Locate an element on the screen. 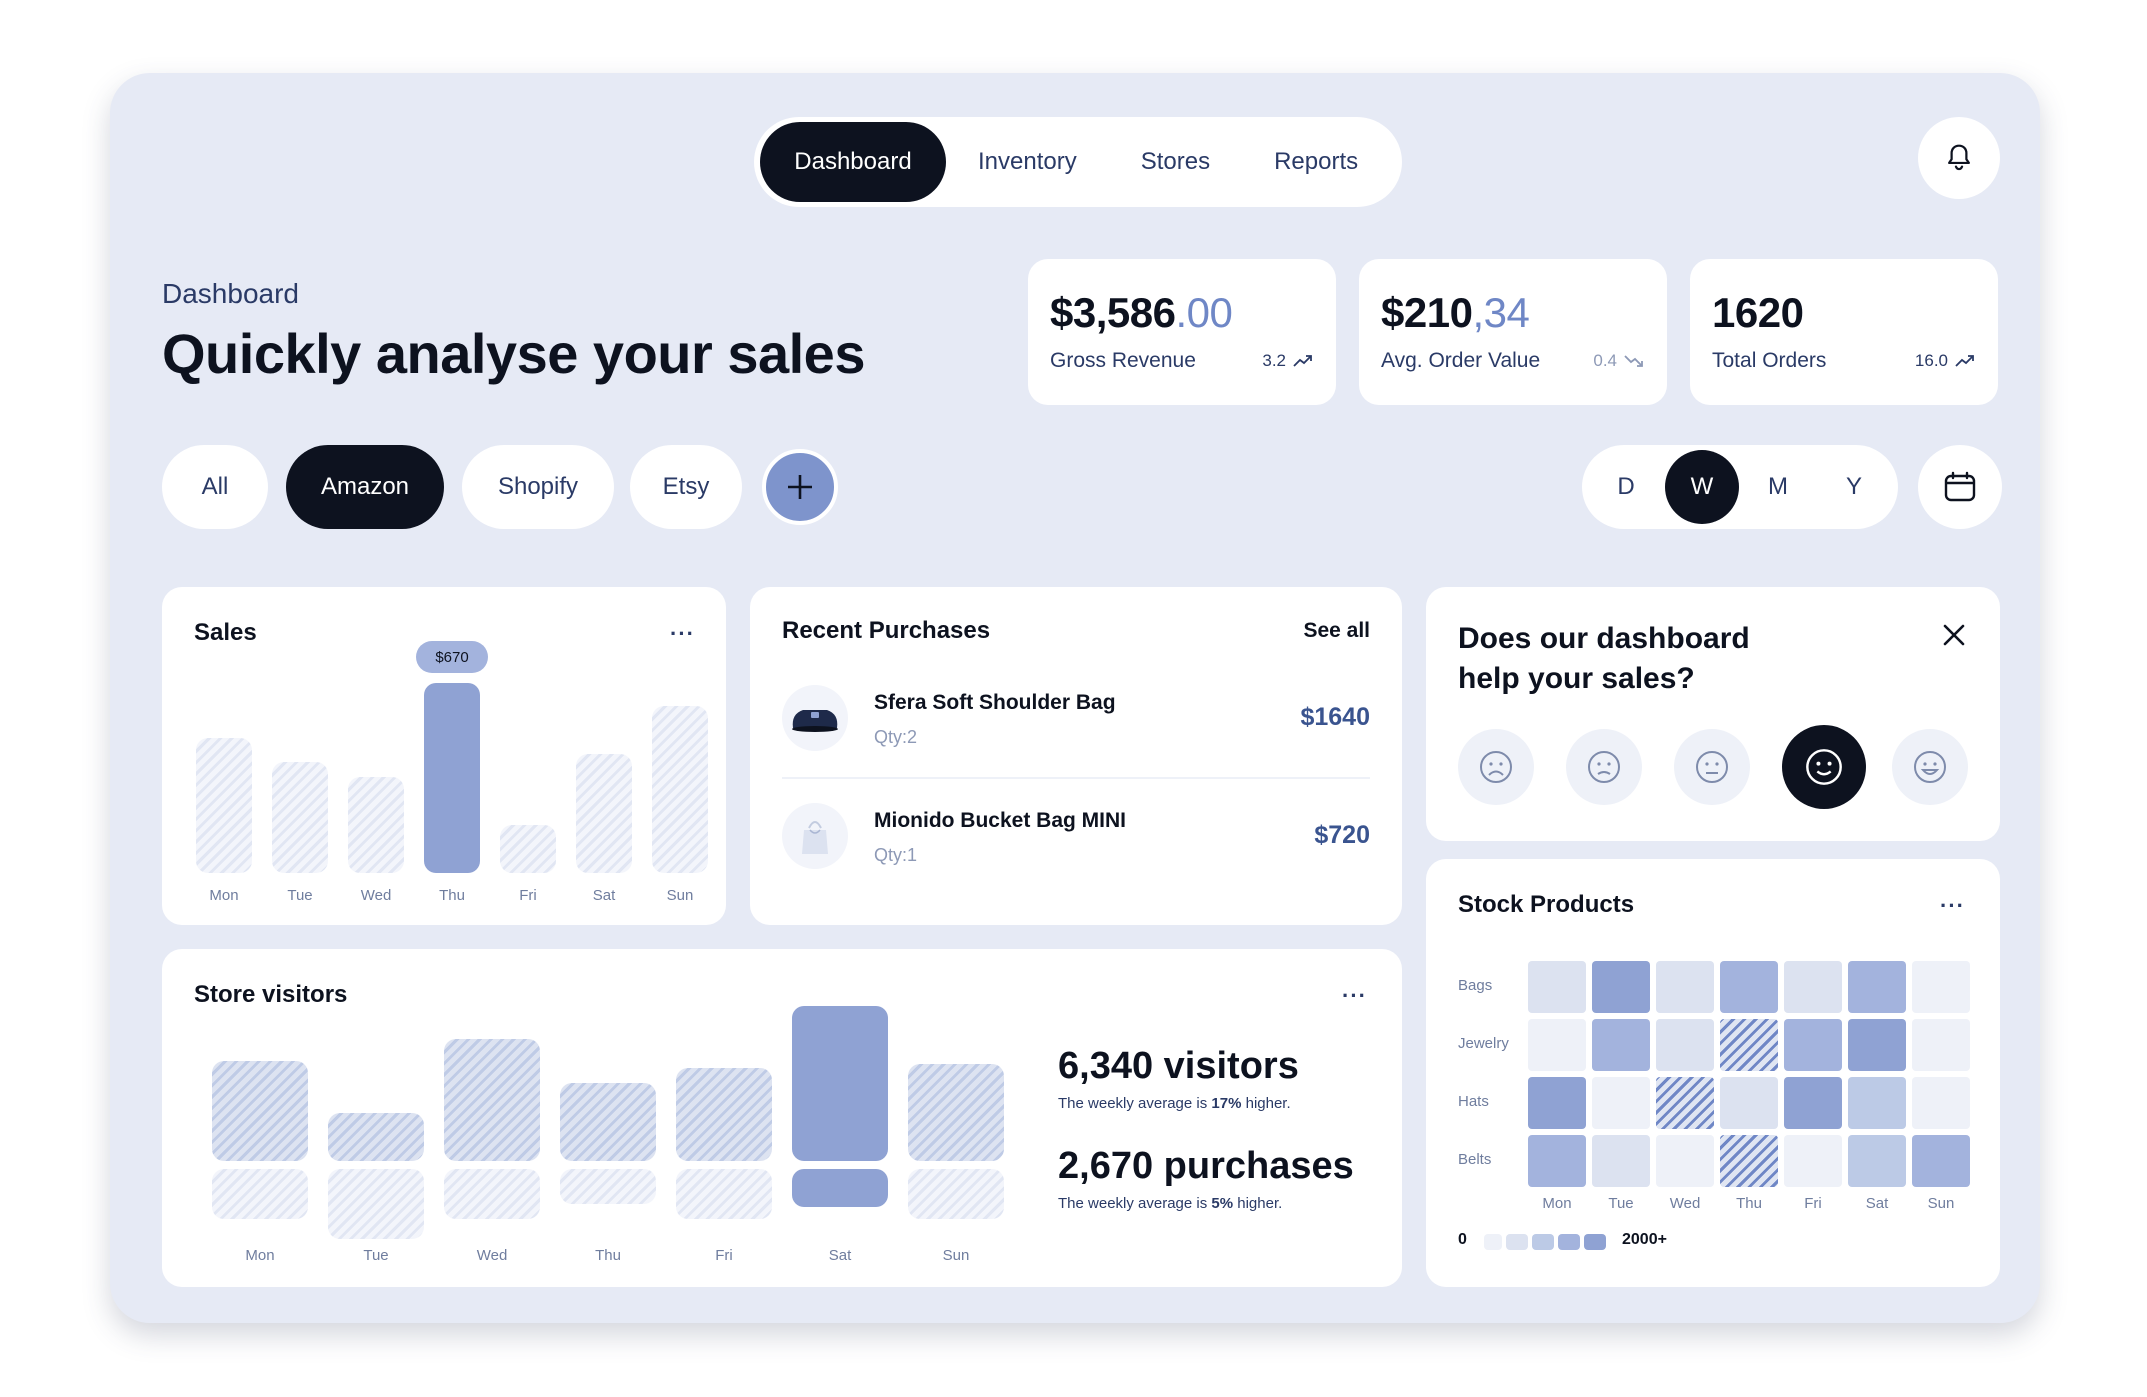 This screenshot has width=2147, height=1397. tab-stores: Stores is located at coordinates (1175, 161).